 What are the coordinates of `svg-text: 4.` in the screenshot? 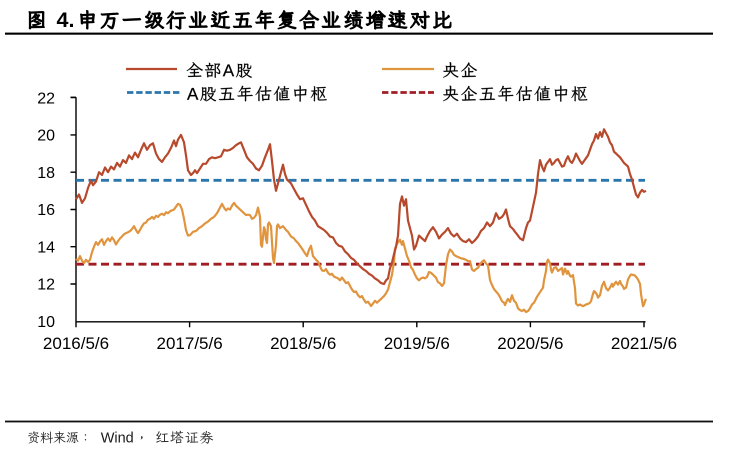 It's located at (66, 20).